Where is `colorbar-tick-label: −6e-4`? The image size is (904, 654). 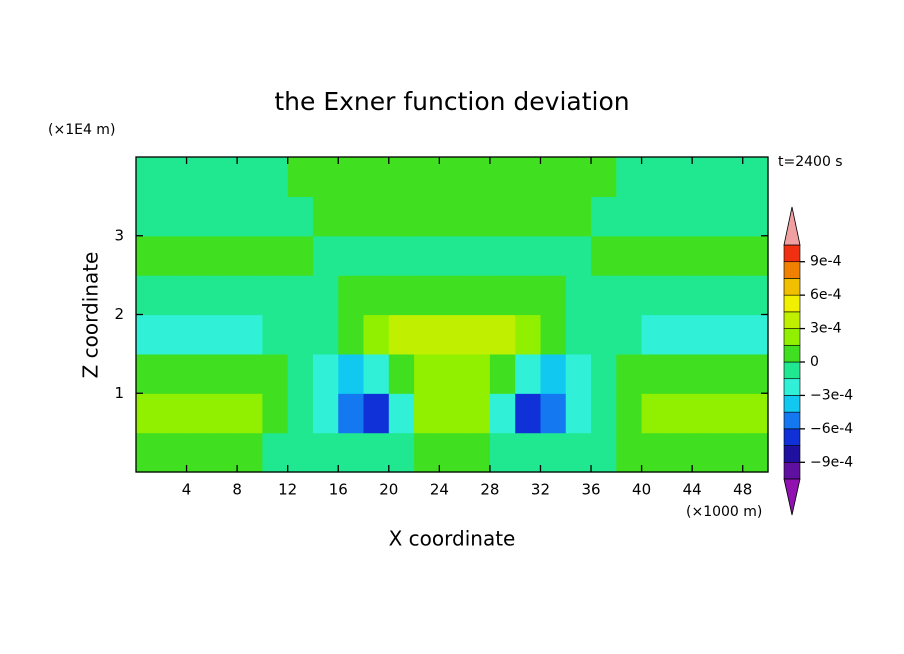 colorbar-tick-label: −6e-4 is located at coordinates (831, 429).